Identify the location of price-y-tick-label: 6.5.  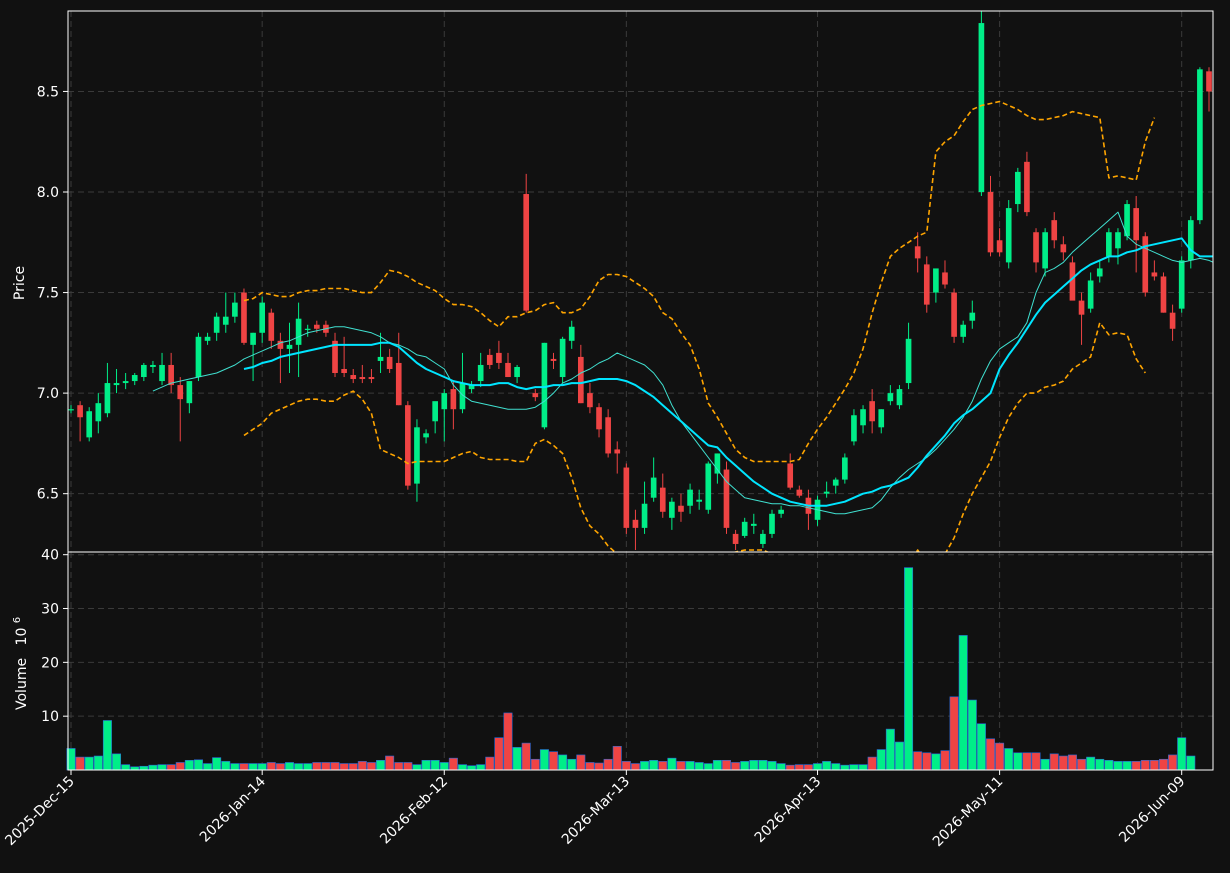
(48, 495).